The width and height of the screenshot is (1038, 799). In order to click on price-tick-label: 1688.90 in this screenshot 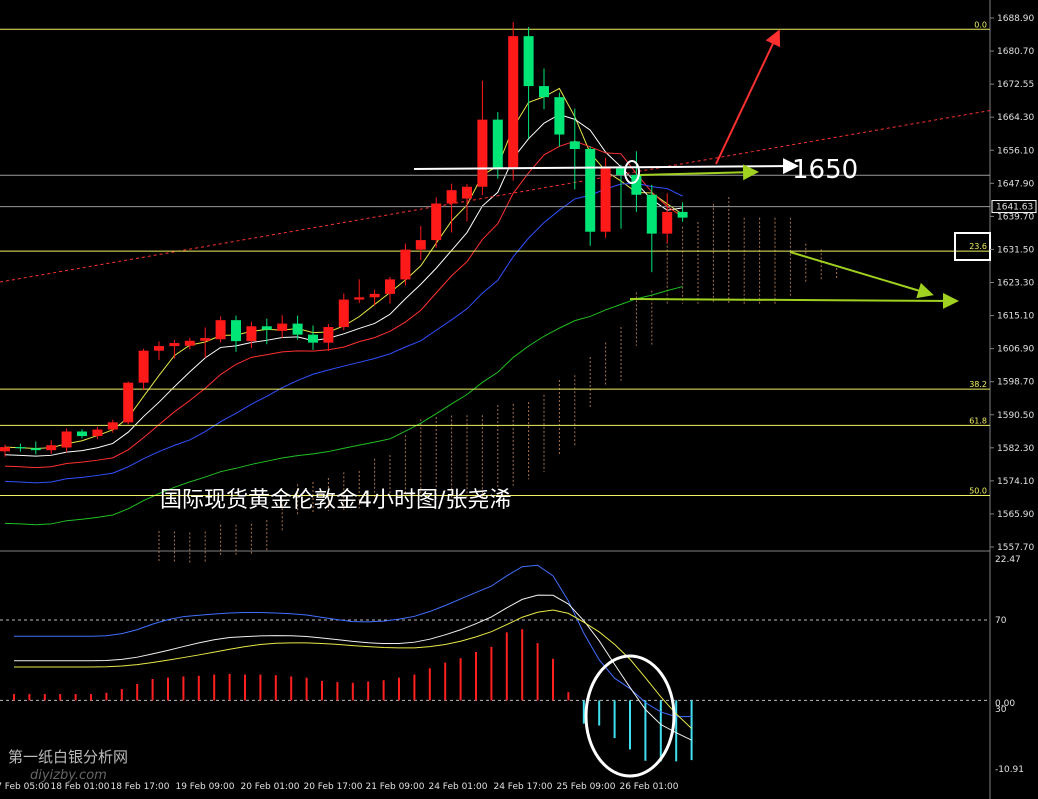, I will do `click(1015, 19)`.